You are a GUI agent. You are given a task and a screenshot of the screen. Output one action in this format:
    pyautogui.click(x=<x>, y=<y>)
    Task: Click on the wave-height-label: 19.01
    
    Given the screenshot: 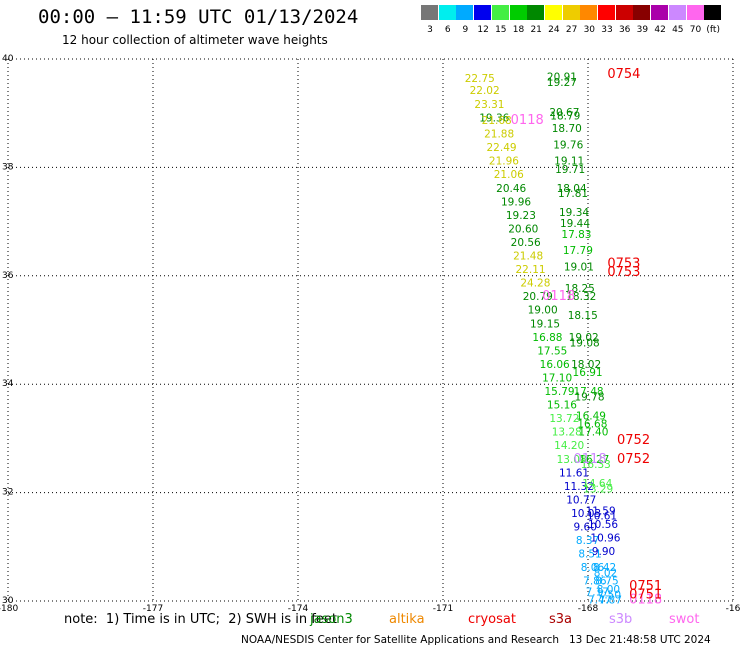 What is the action you would take?
    pyautogui.click(x=579, y=267)
    